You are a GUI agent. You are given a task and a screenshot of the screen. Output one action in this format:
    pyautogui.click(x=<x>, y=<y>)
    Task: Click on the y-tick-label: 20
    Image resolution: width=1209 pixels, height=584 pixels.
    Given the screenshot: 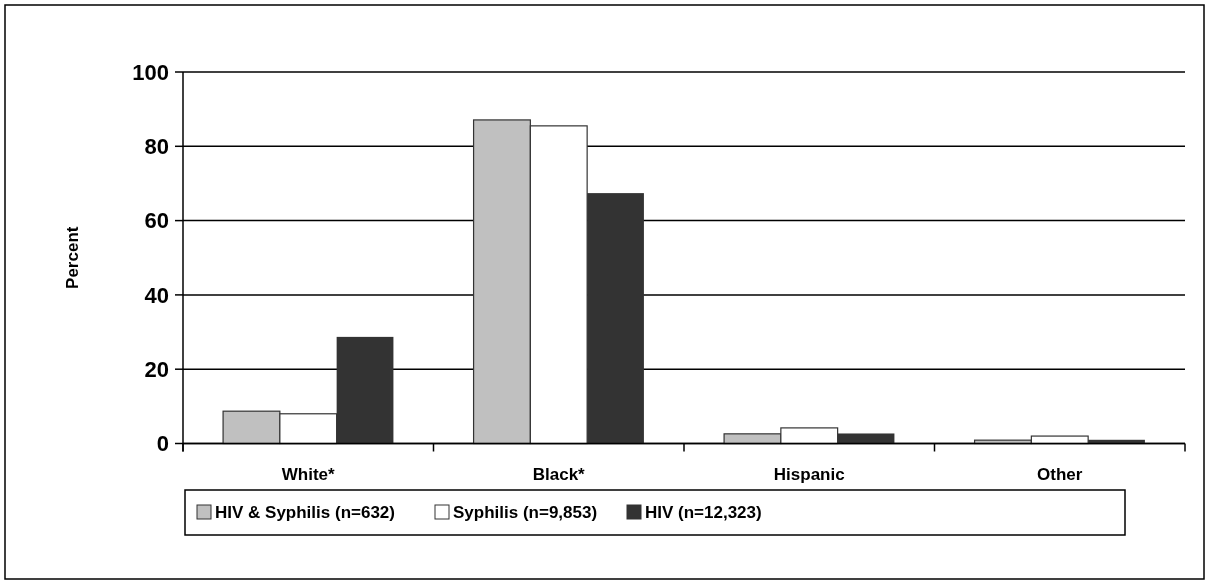 What is the action you would take?
    pyautogui.click(x=156, y=369)
    